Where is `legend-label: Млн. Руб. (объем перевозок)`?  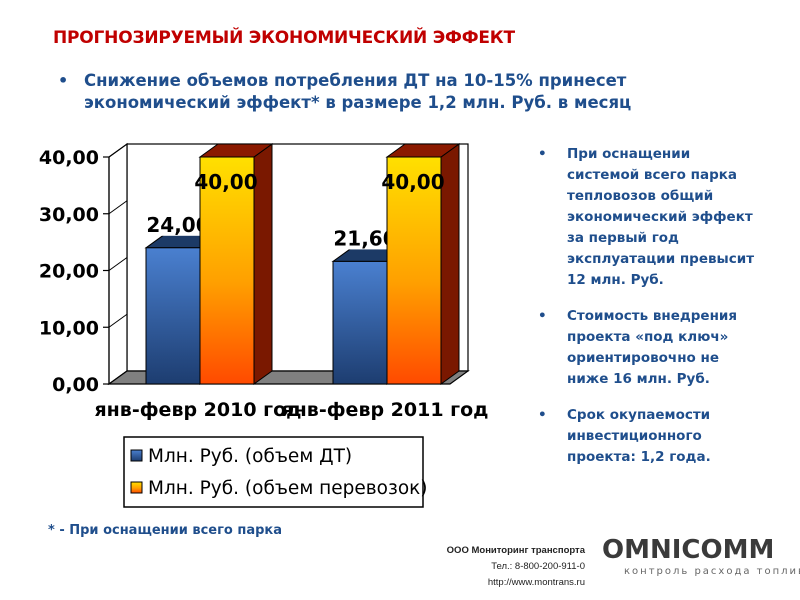
legend-label: Млн. Руб. (объем перевозок) is located at coordinates (288, 488).